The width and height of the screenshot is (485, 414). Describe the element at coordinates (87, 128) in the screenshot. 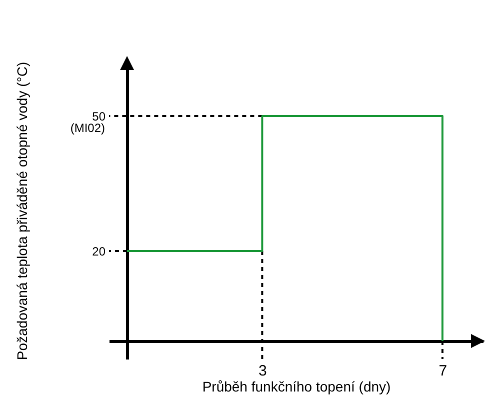

I see `text: (MI02)` at that location.